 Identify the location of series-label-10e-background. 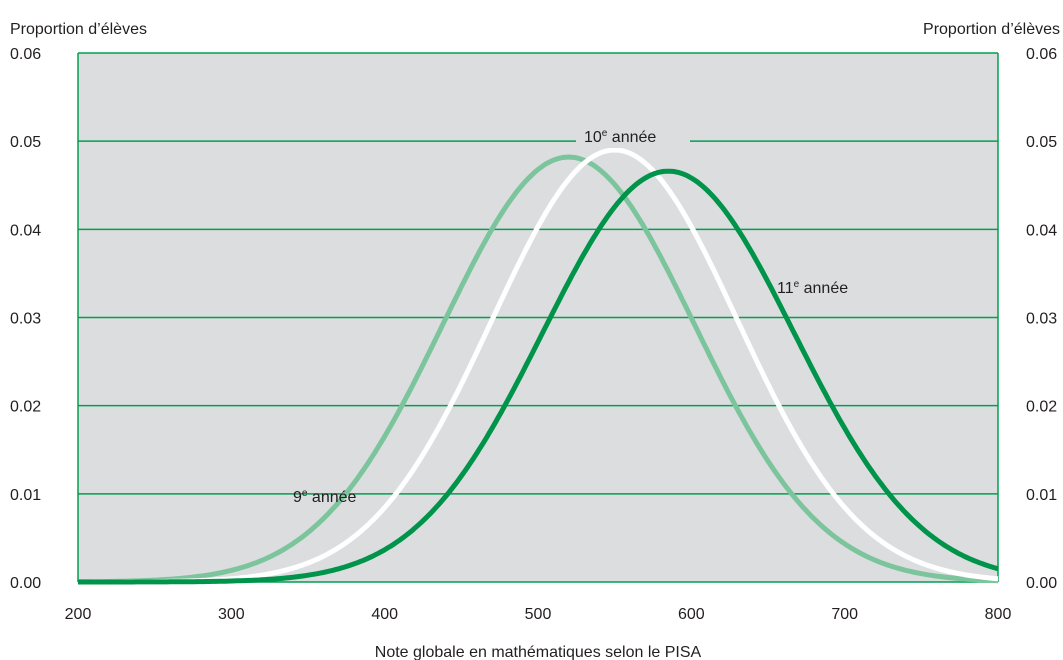
(633, 137).